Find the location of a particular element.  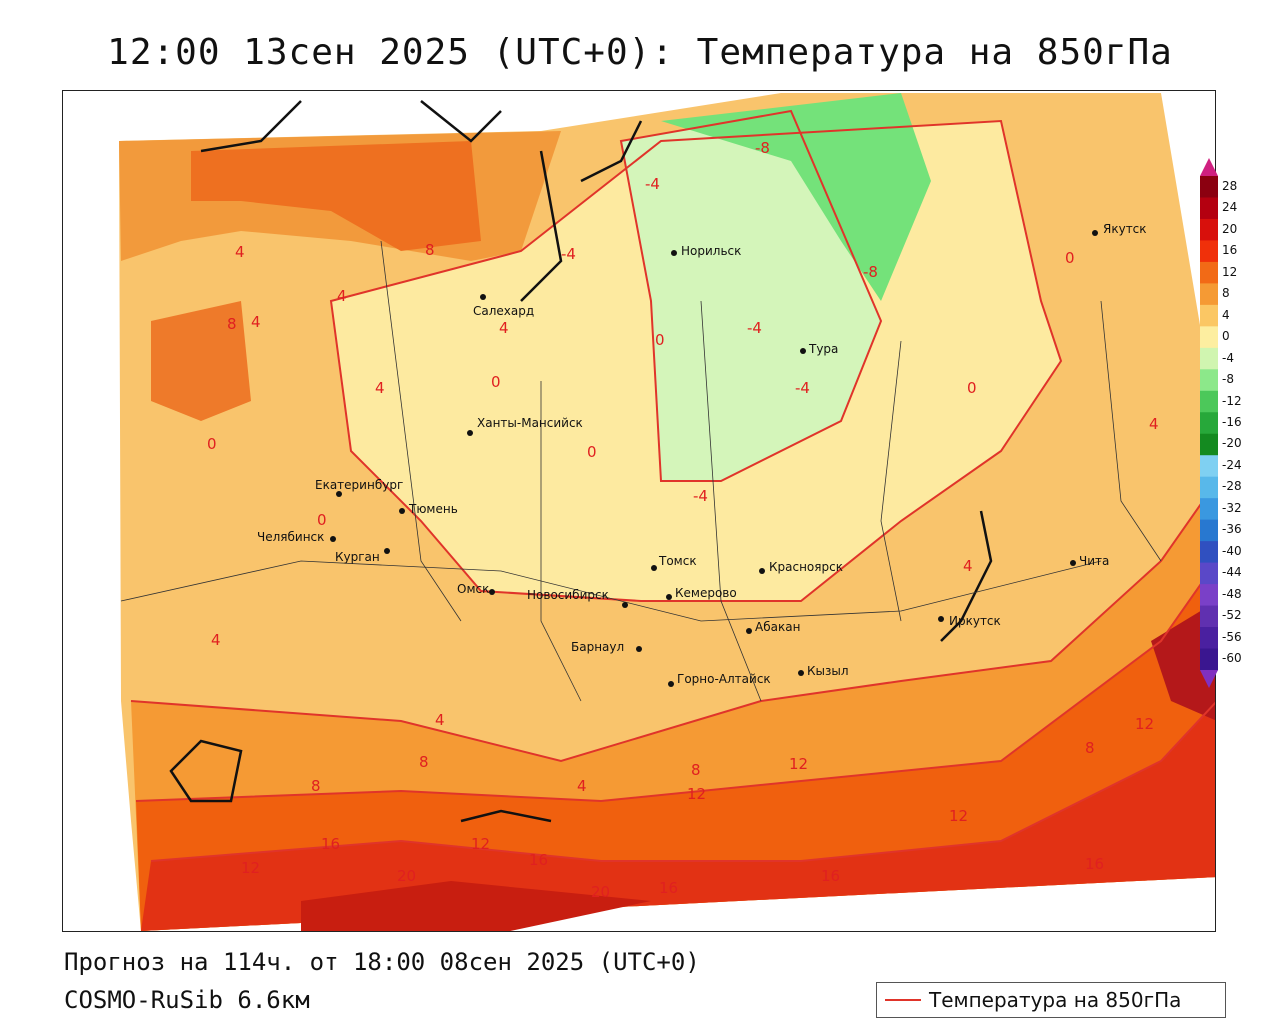

temp-field-12-nw is located at coordinates (336, 196).